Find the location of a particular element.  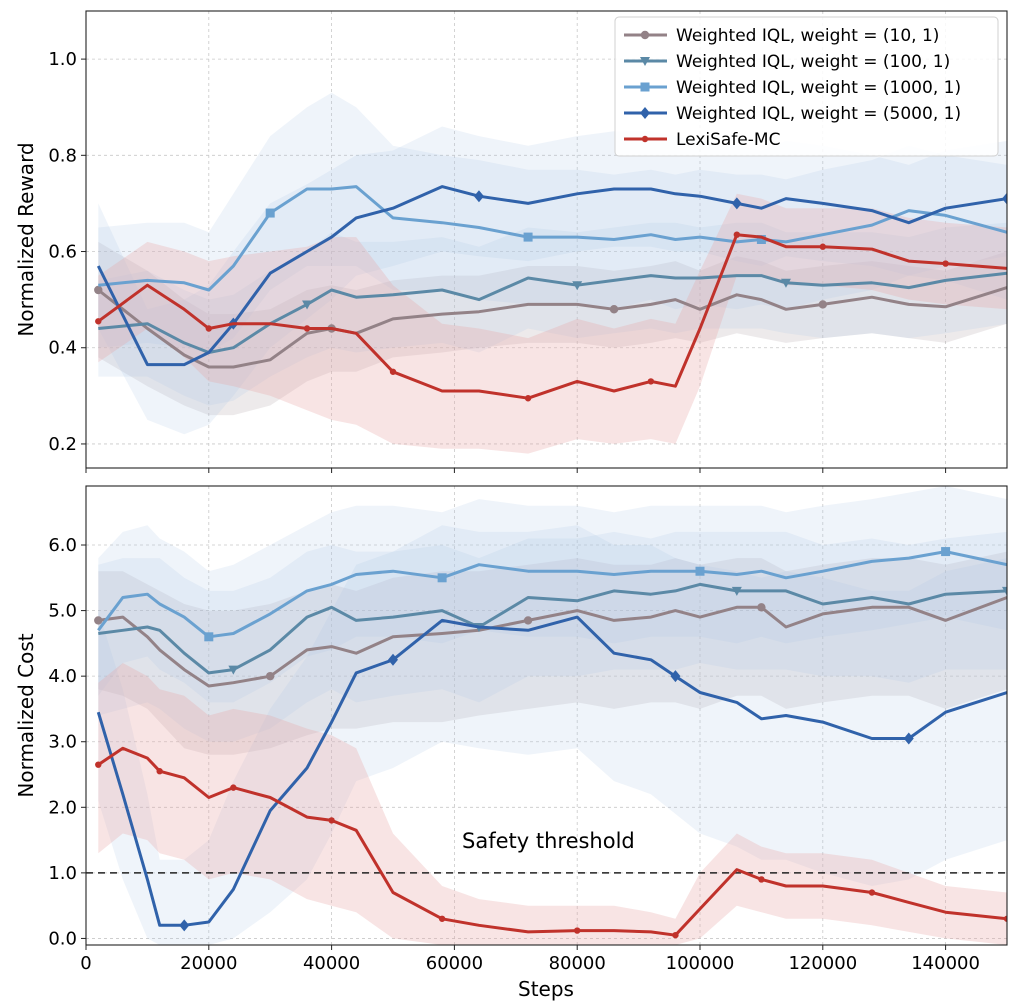

reward-line-lexi is located at coordinates (552, 316).